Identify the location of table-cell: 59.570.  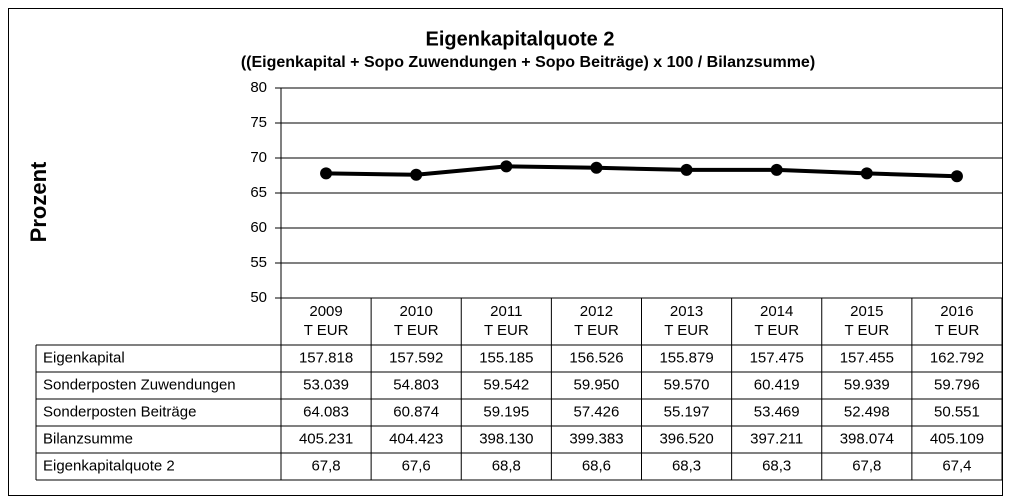
(687, 384).